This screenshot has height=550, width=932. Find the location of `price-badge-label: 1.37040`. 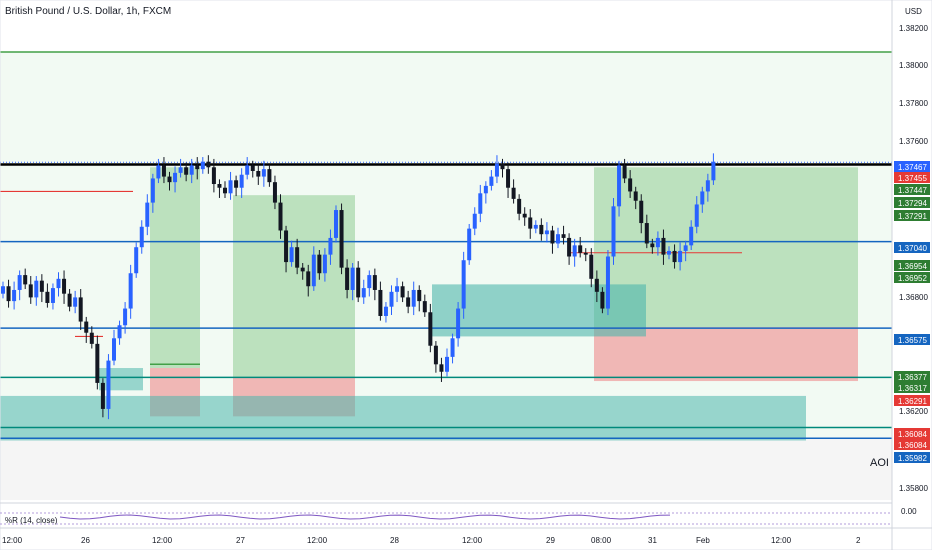

price-badge-label: 1.37040 is located at coordinates (912, 248).